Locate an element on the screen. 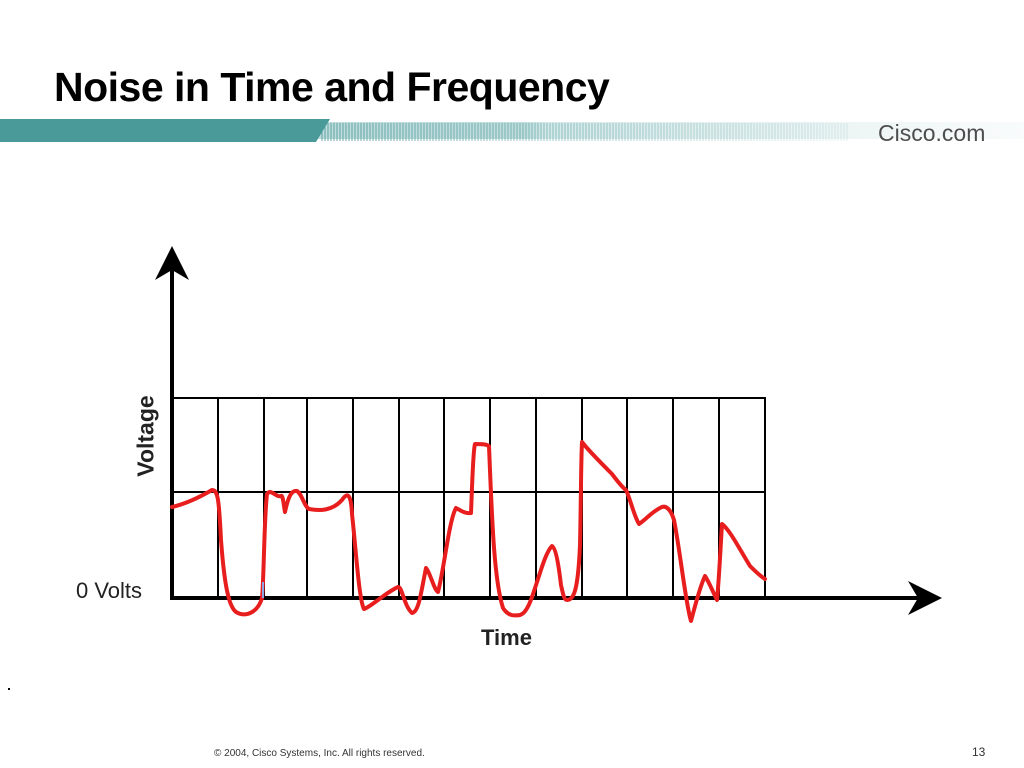 This screenshot has width=1024, height=768. slide-title: Noise in Time and Frequency is located at coordinates (332, 87).